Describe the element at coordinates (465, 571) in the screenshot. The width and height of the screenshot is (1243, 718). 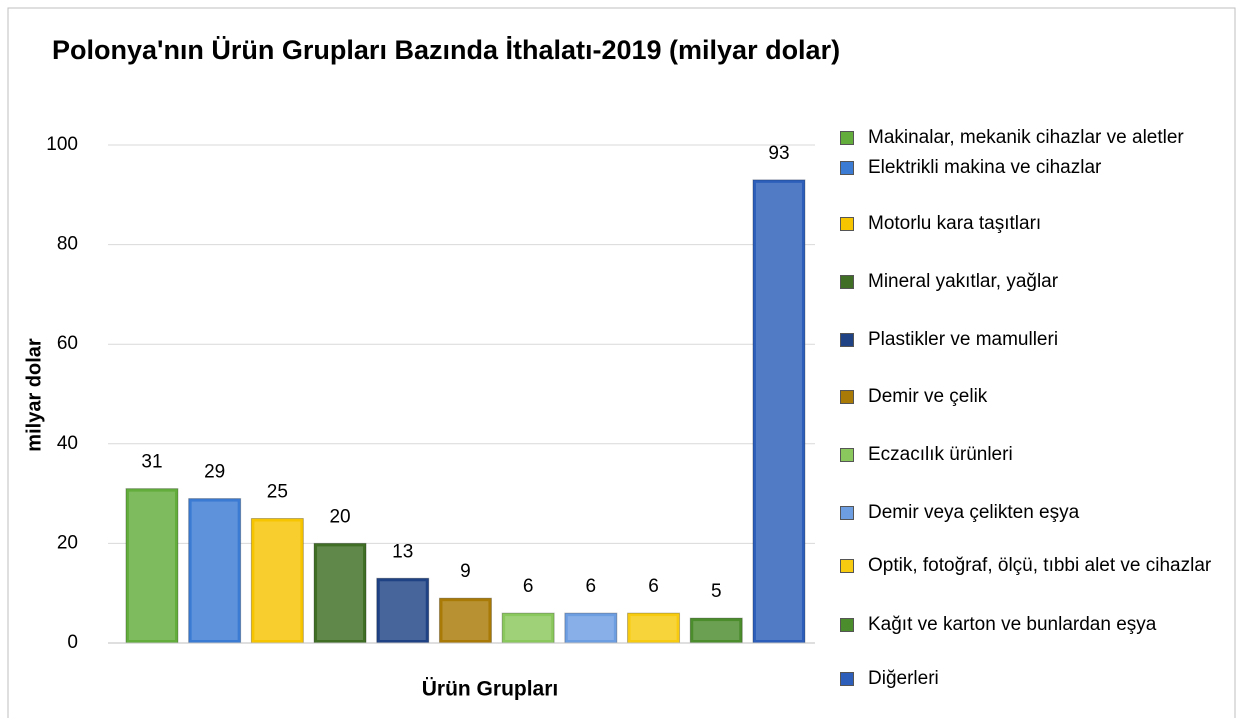
I see `data-label: 9` at that location.